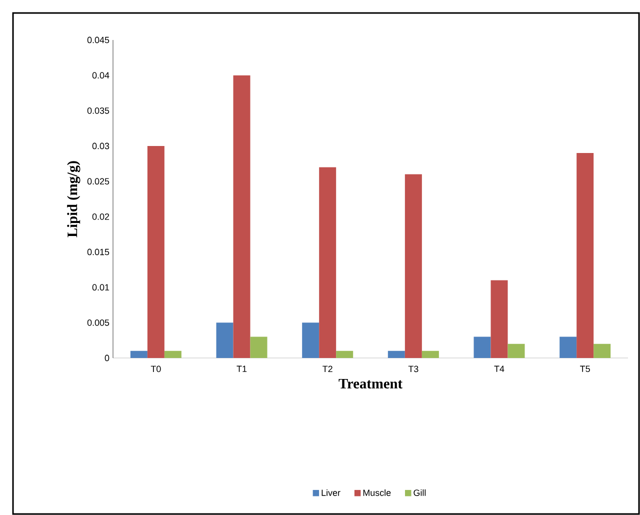  What do you see at coordinates (98, 181) in the screenshot?
I see `y-tick-label: 0.025` at bounding box center [98, 181].